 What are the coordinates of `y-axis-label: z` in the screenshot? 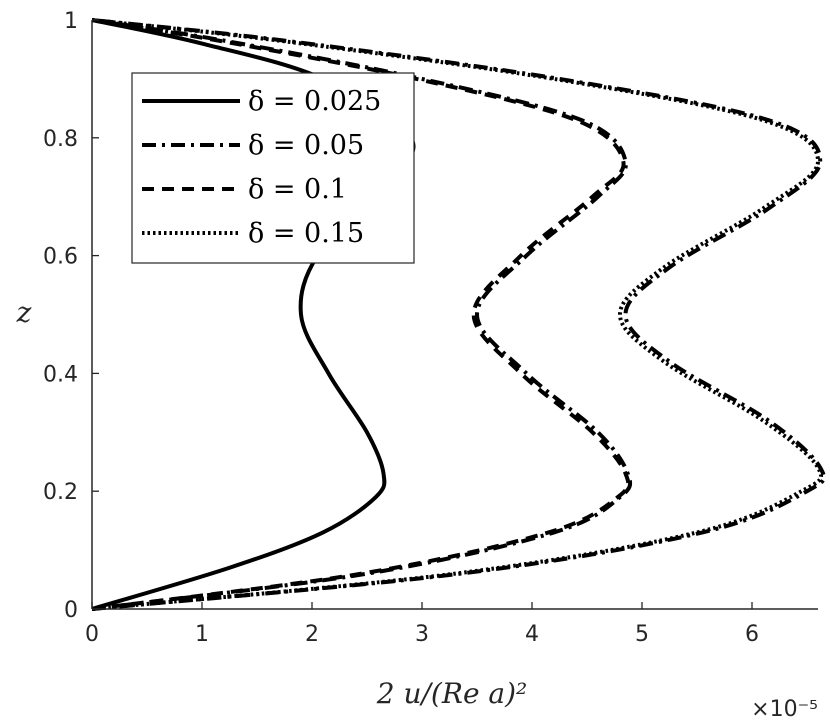 It's located at (24, 312).